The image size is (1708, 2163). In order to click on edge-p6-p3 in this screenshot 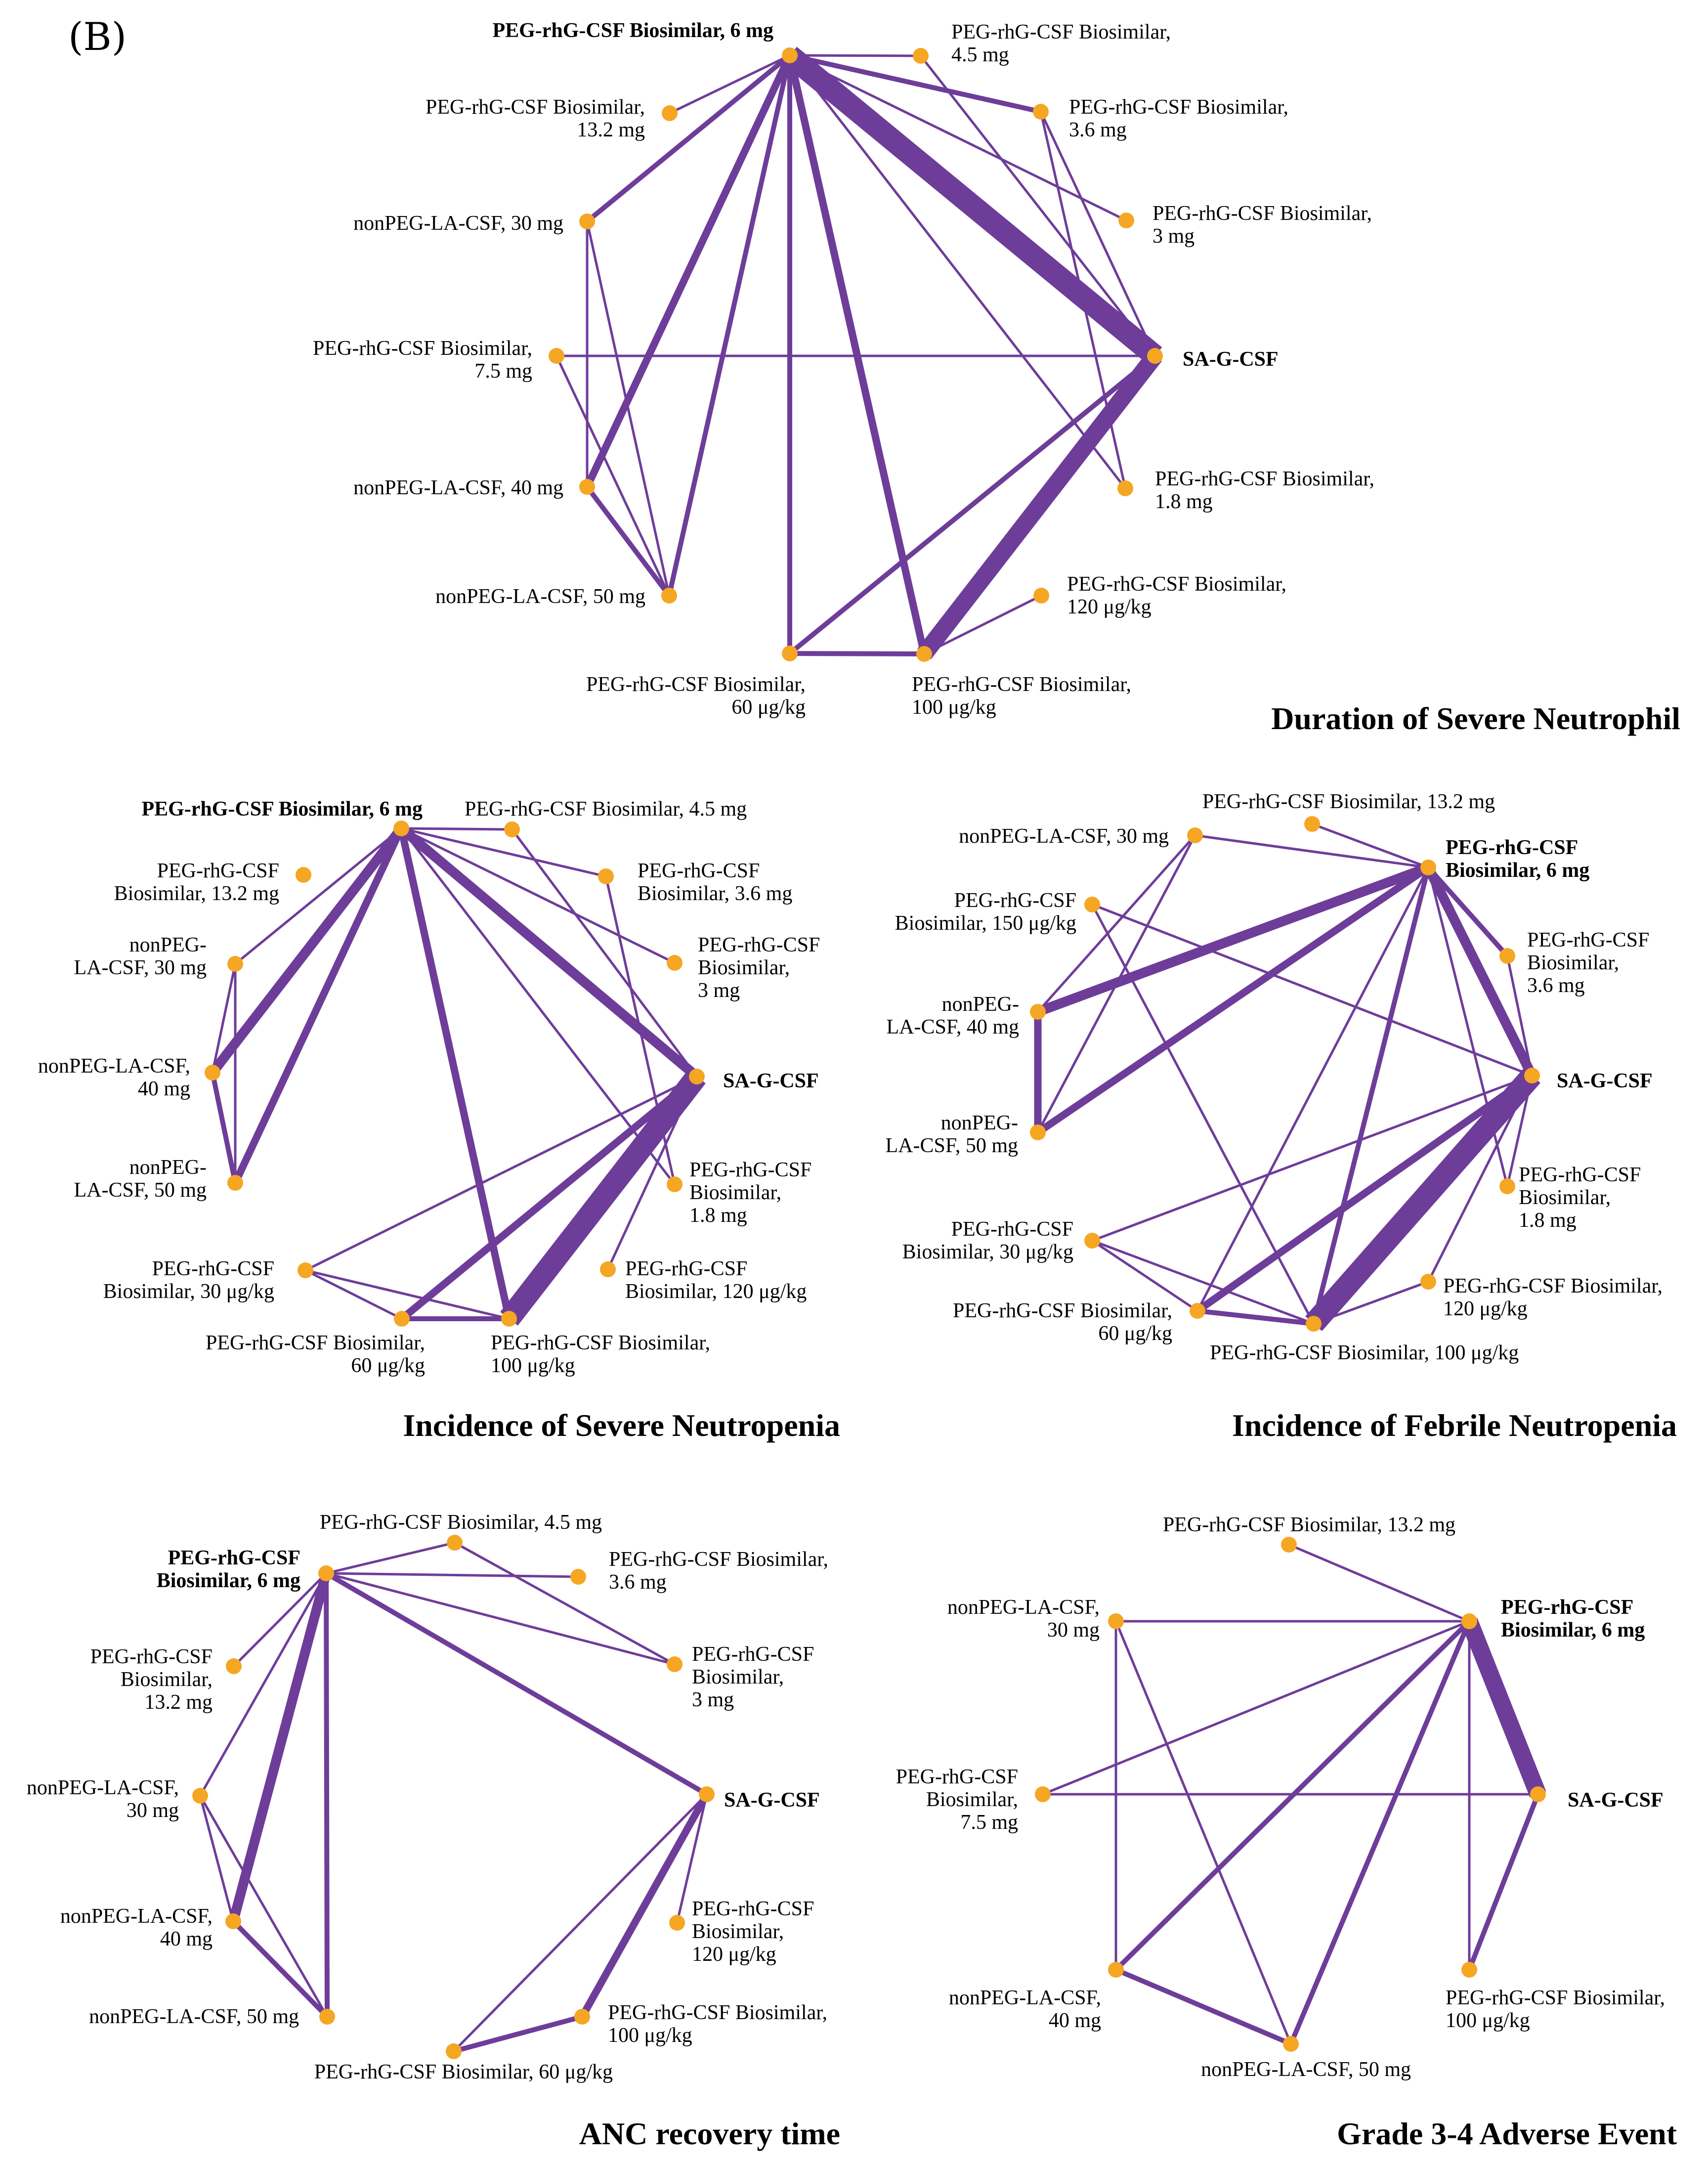, I will do `click(958, 138)`.